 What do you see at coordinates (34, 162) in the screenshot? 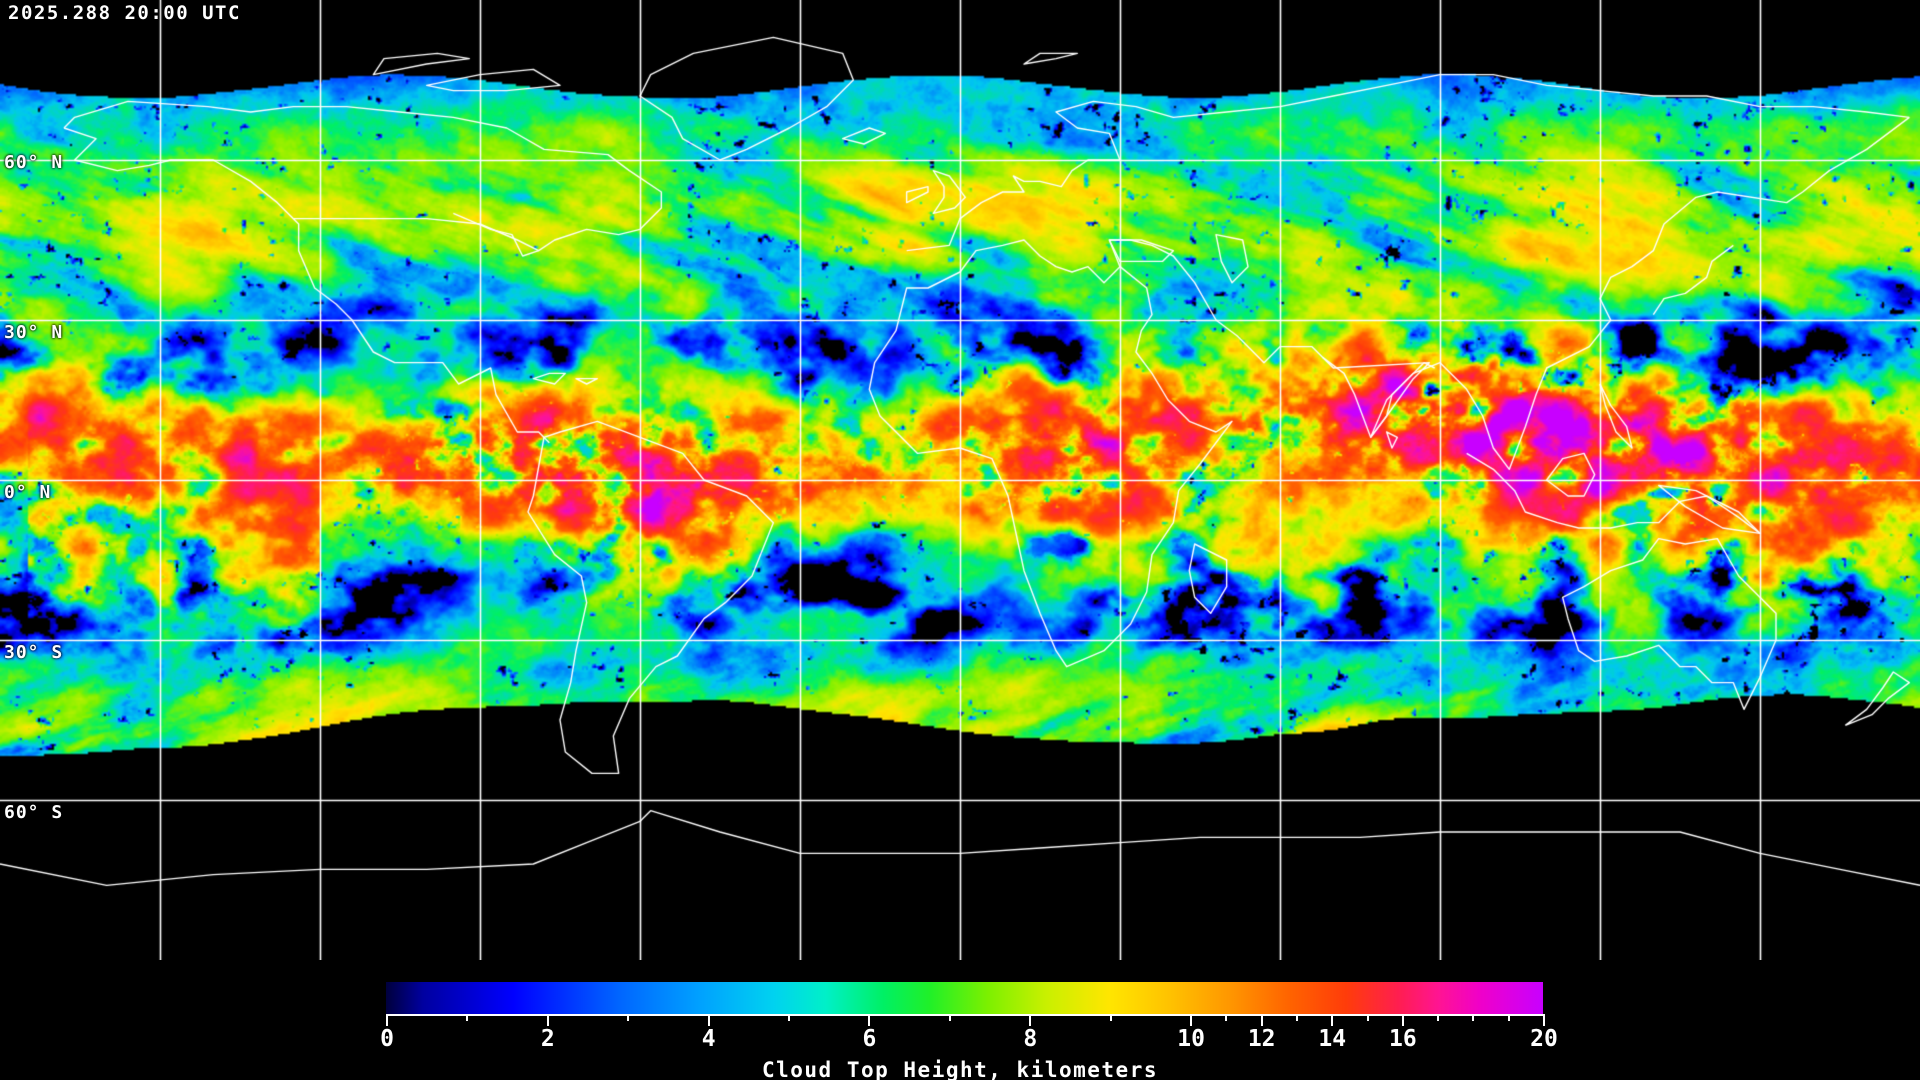
I see `lat-60n-label: 60° N` at bounding box center [34, 162].